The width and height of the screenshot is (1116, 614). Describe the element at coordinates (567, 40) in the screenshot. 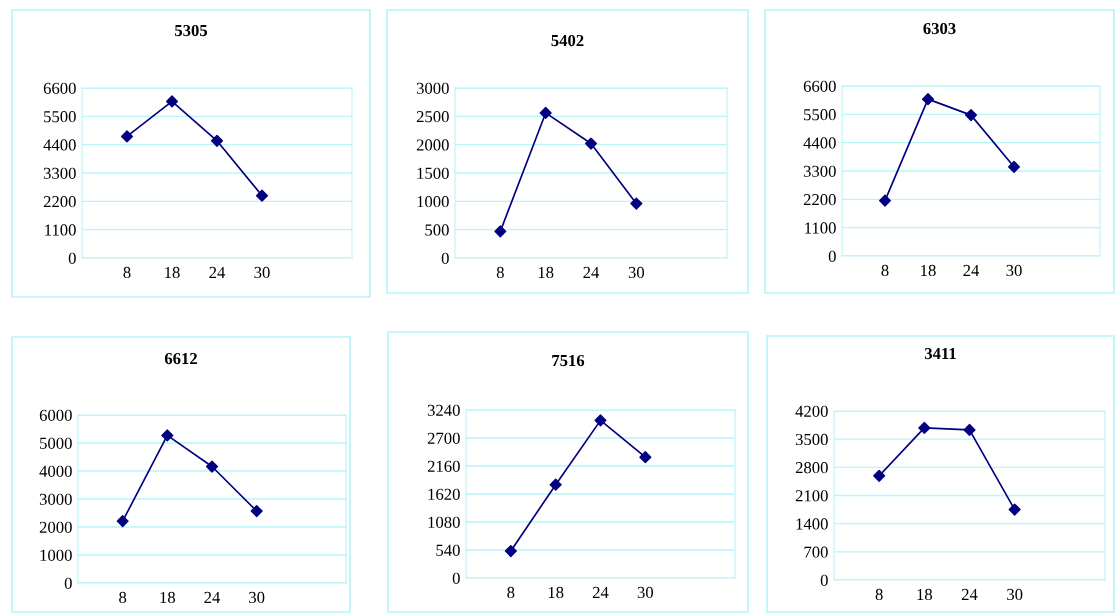

I see `chart-title: 5402` at that location.